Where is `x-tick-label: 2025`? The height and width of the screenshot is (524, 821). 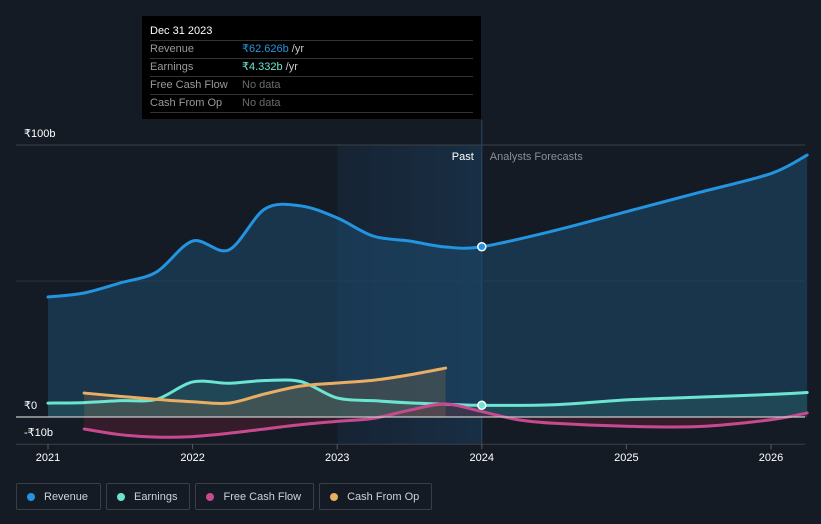 x-tick-label: 2025 is located at coordinates (626, 458).